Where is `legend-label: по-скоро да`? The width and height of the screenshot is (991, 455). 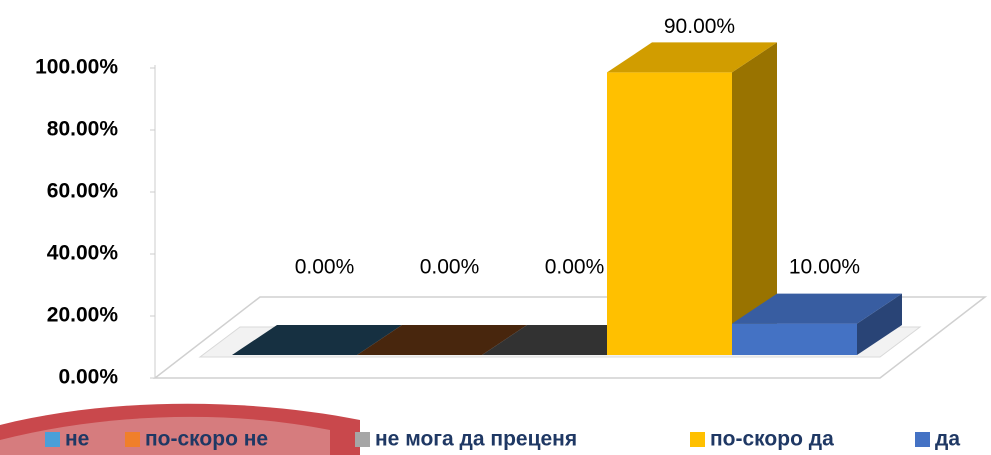
legend-label: по-скоро да is located at coordinates (772, 439).